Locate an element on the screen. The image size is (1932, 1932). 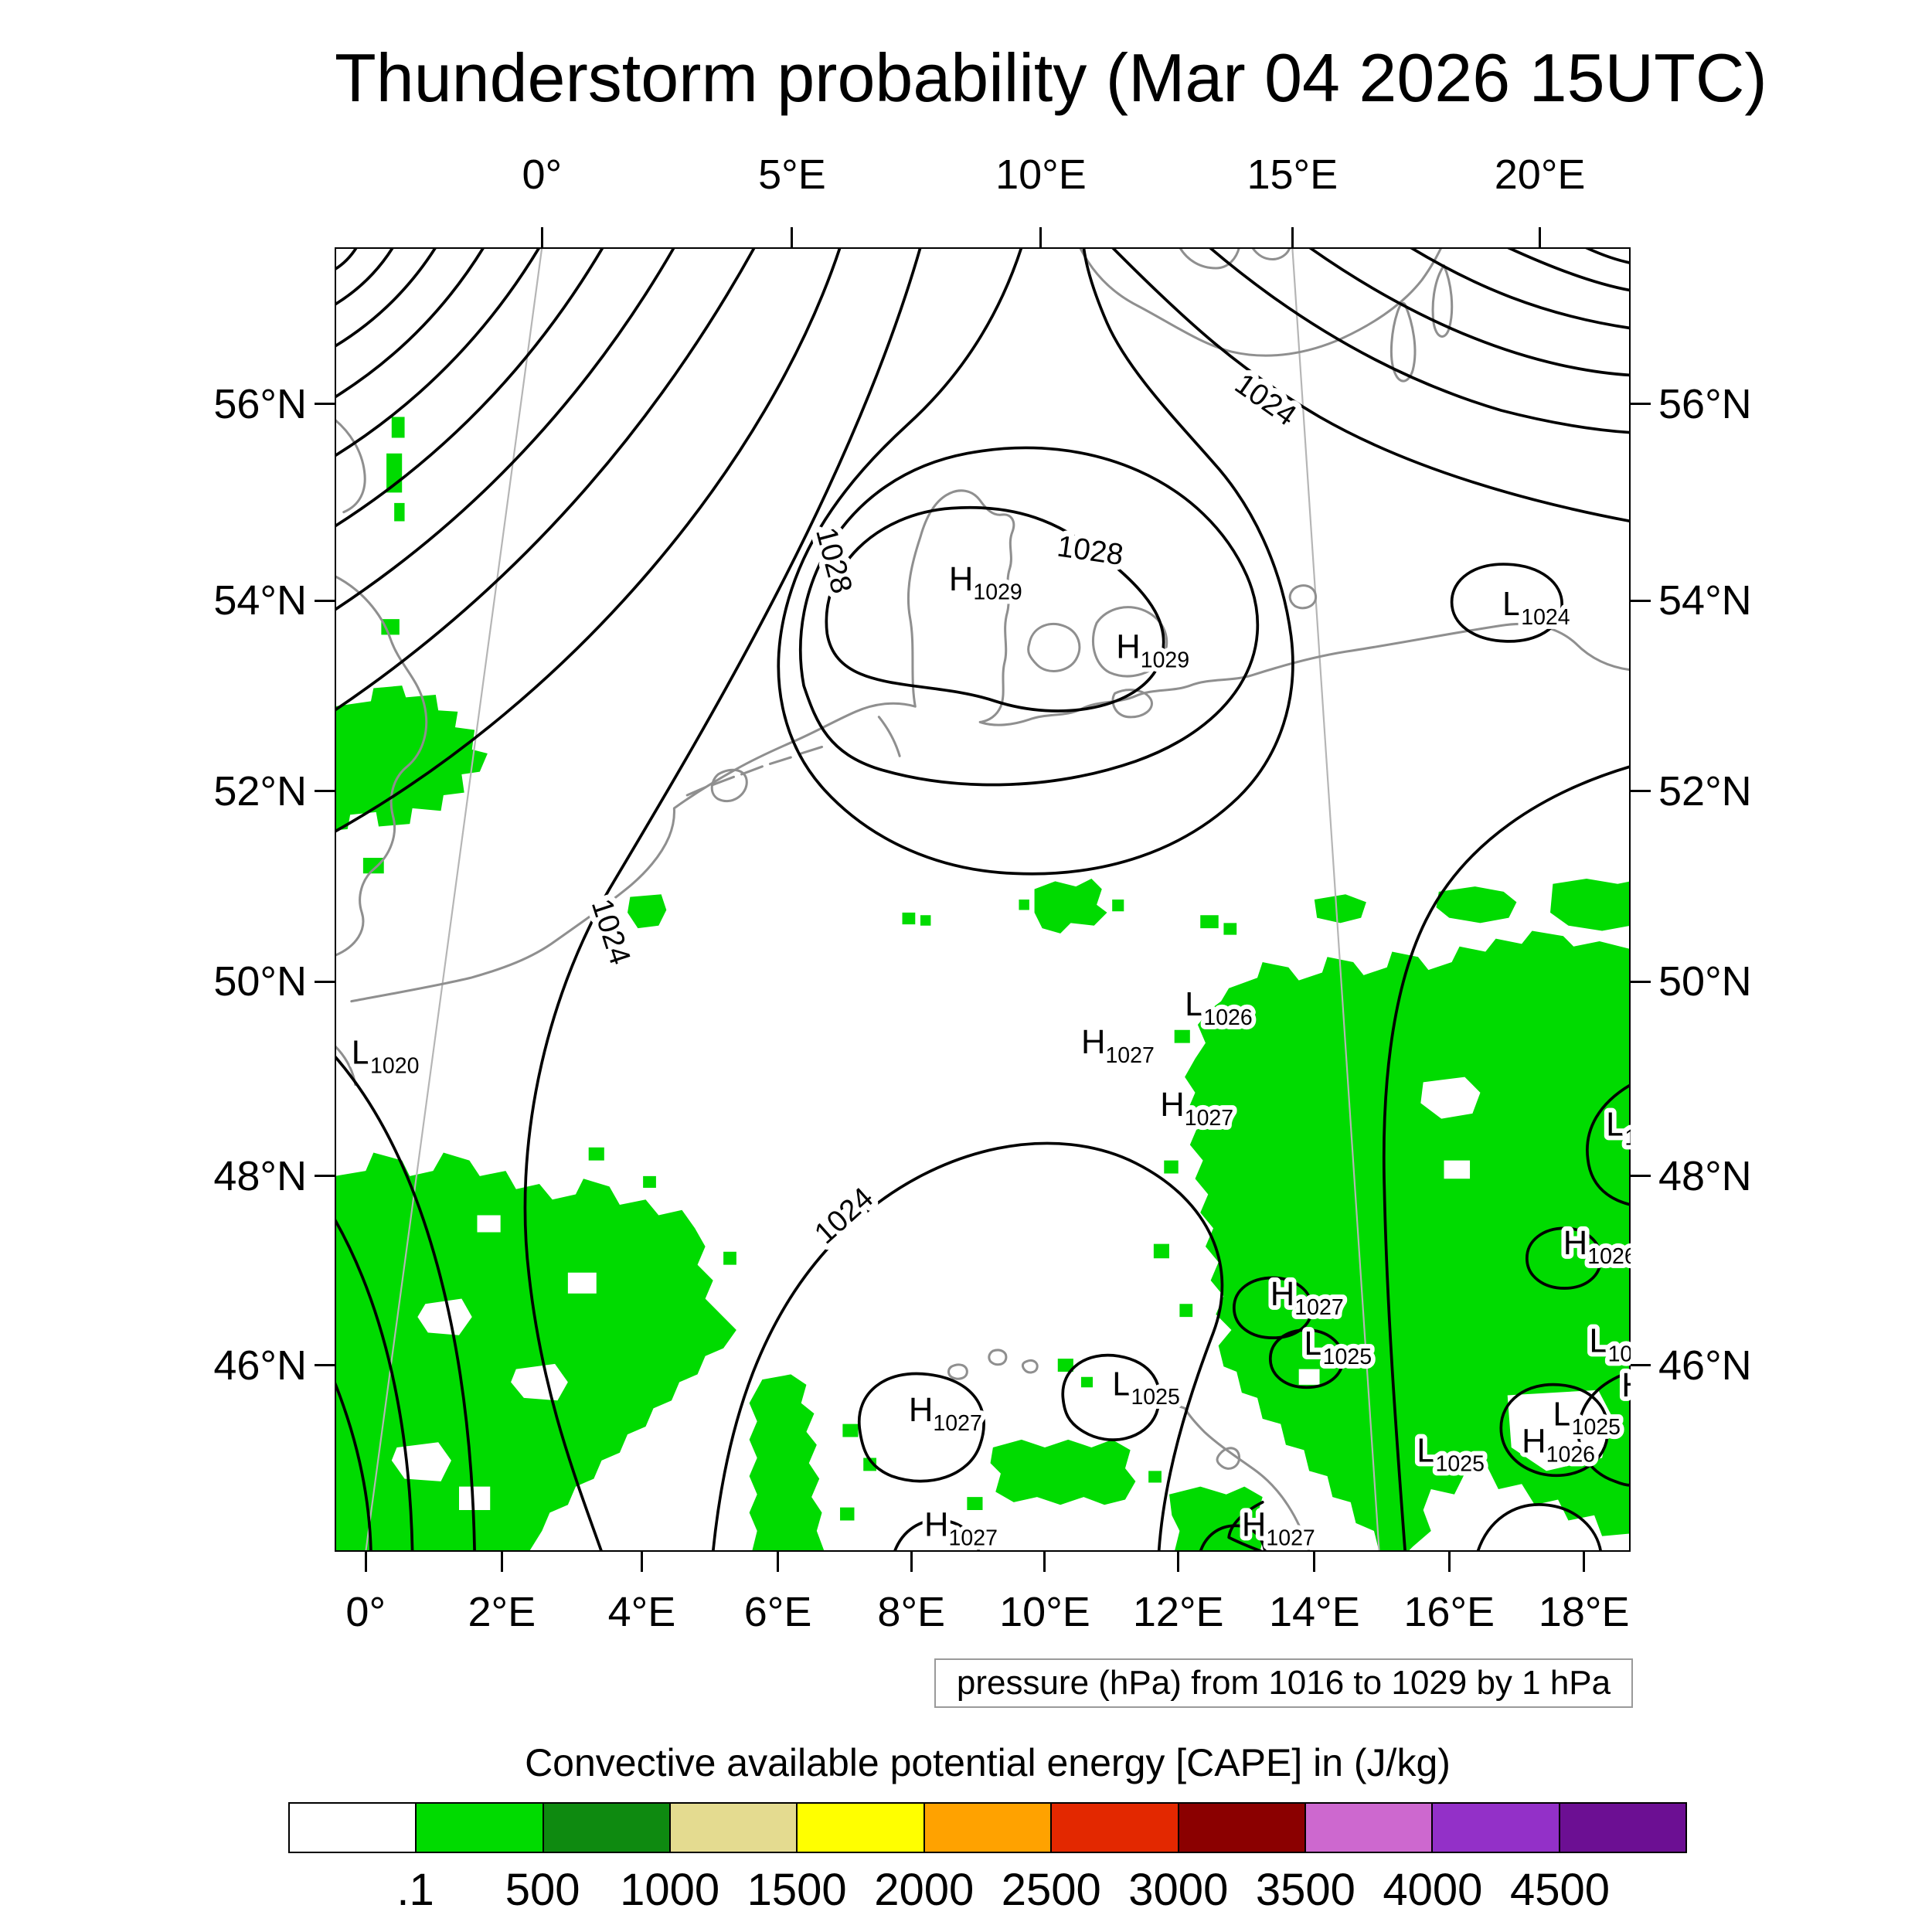
colorbar-tick-label: 4500 is located at coordinates (1560, 1890).